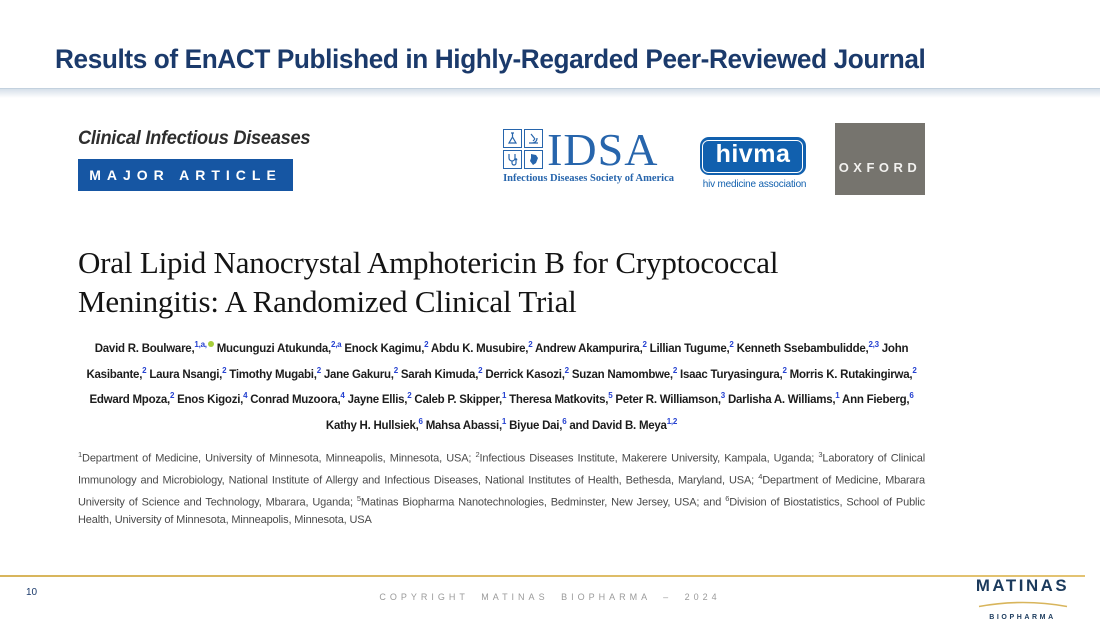  I want to click on author-superscript: 1,2, so click(672, 422).